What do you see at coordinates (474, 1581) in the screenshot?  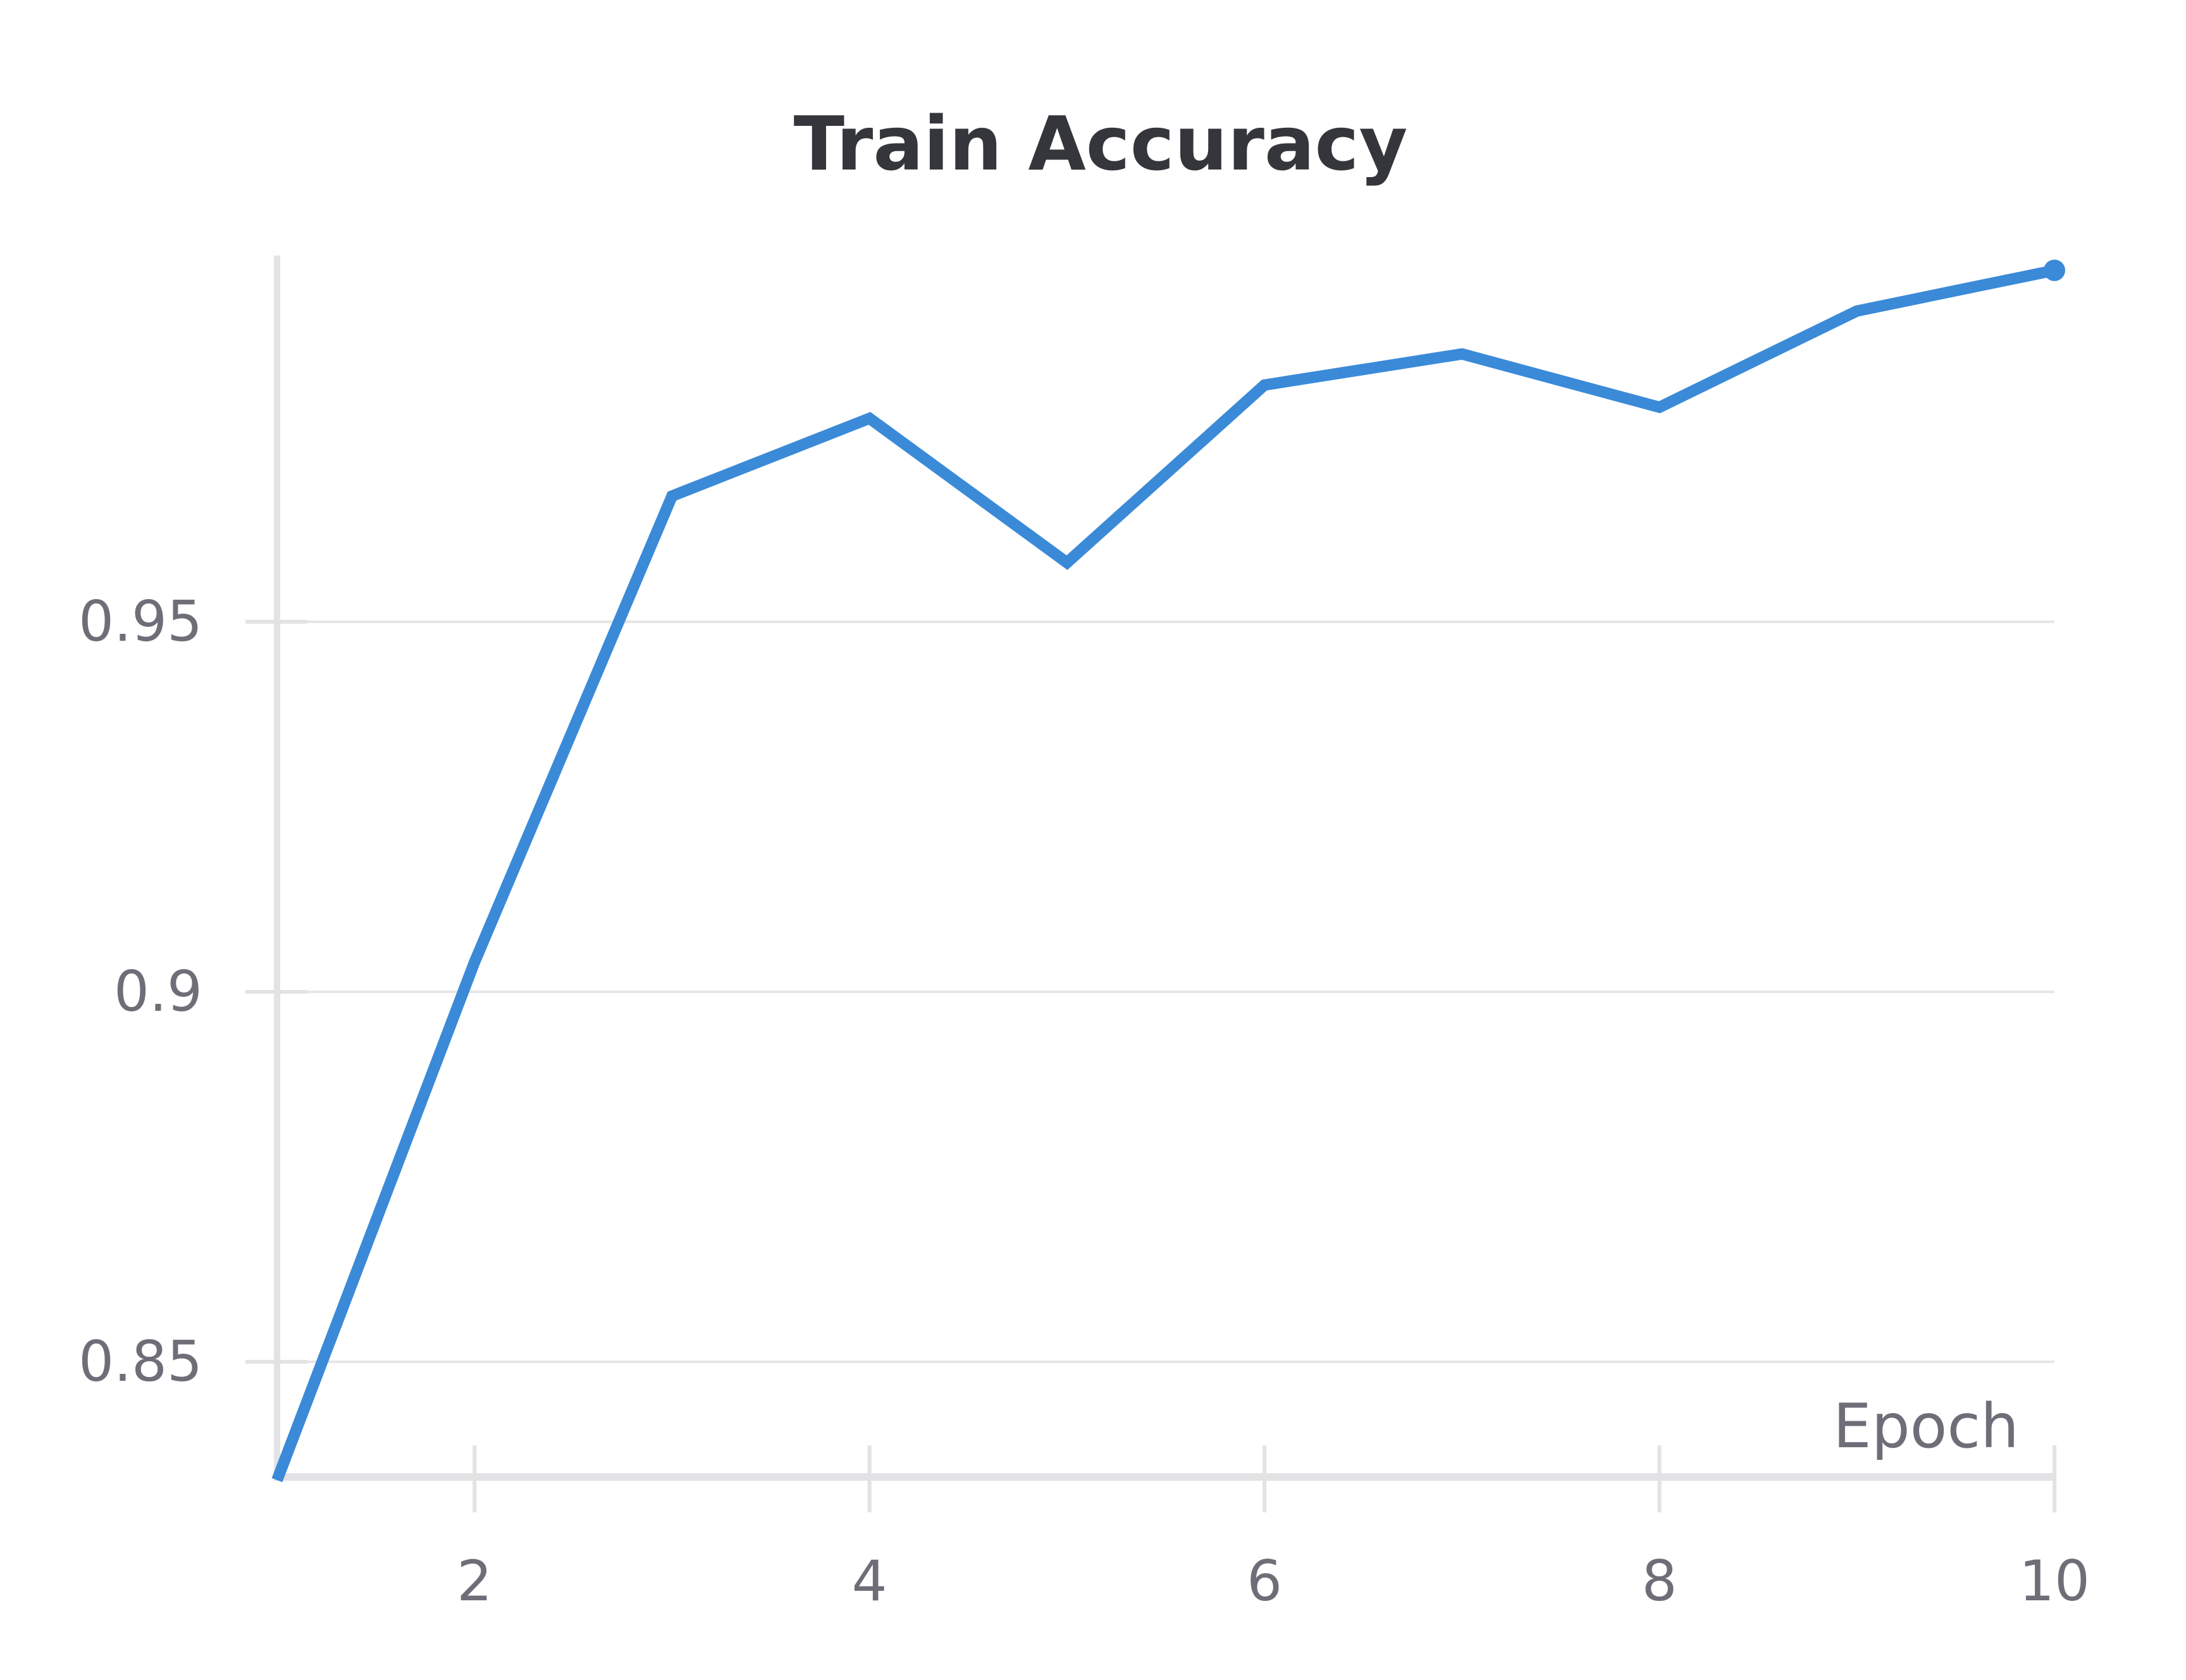 I see `x-tick-label: 2` at bounding box center [474, 1581].